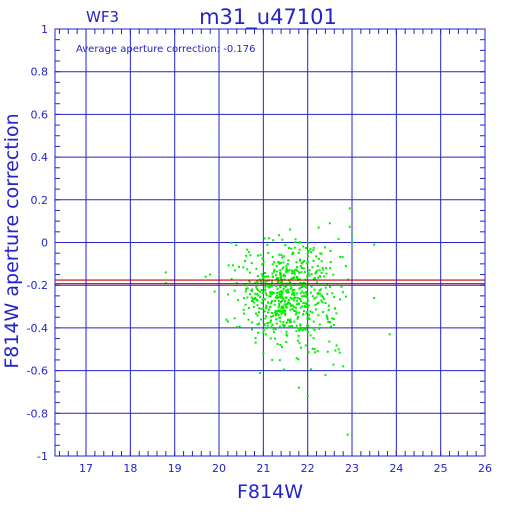  What do you see at coordinates (308, 468) in the screenshot?
I see `x-tick-label: 22` at bounding box center [308, 468].